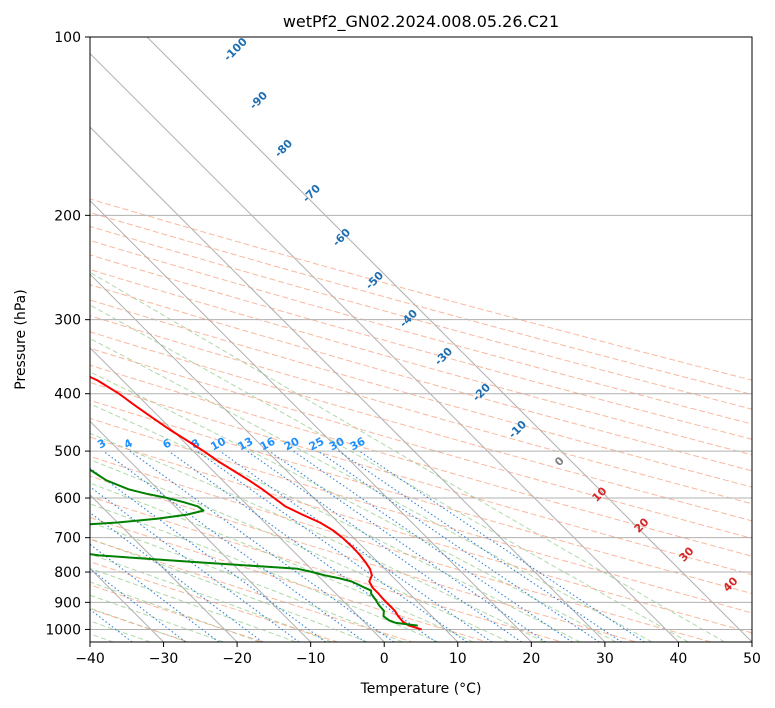 The width and height of the screenshot is (775, 708). Describe the element at coordinates (67, 603) in the screenshot. I see `y-tick-label: 900` at that location.